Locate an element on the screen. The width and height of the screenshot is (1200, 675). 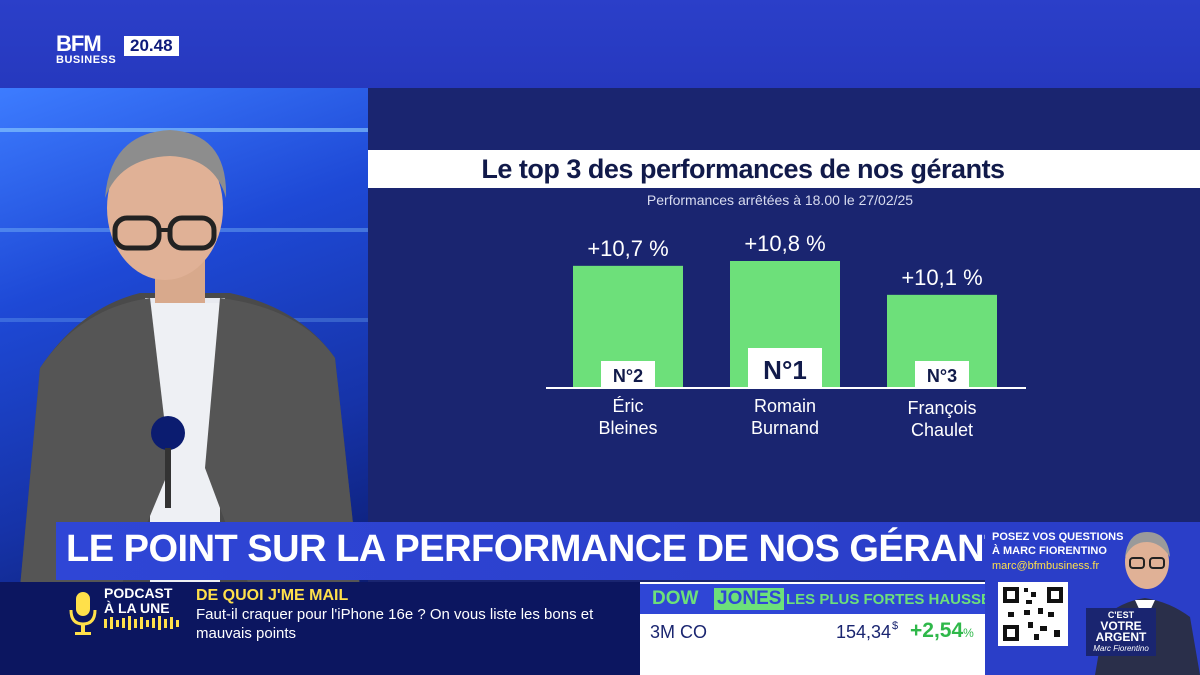
microphone-icon is located at coordinates (83, 613).